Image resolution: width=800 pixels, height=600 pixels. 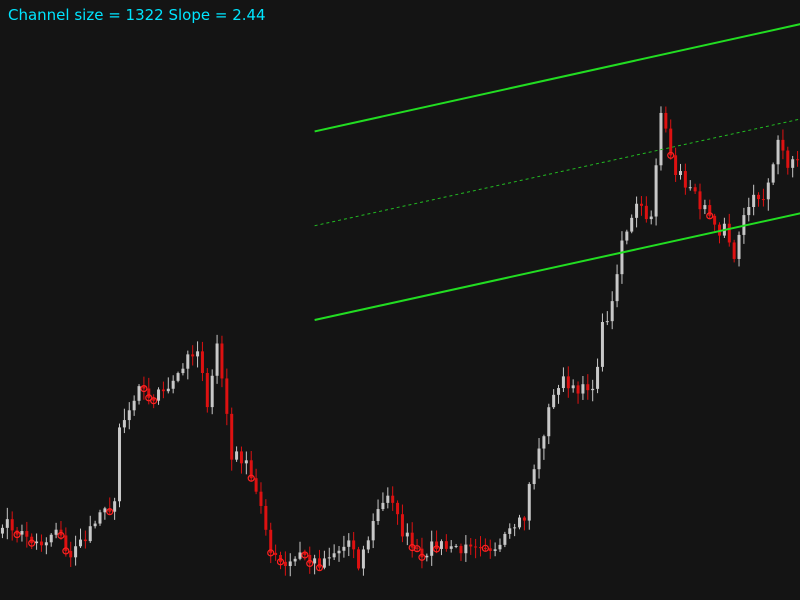 What do you see at coordinates (137, 15) in the screenshot?
I see `channel-info-label: Channel size = 1322 Slope = 2.44` at bounding box center [137, 15].